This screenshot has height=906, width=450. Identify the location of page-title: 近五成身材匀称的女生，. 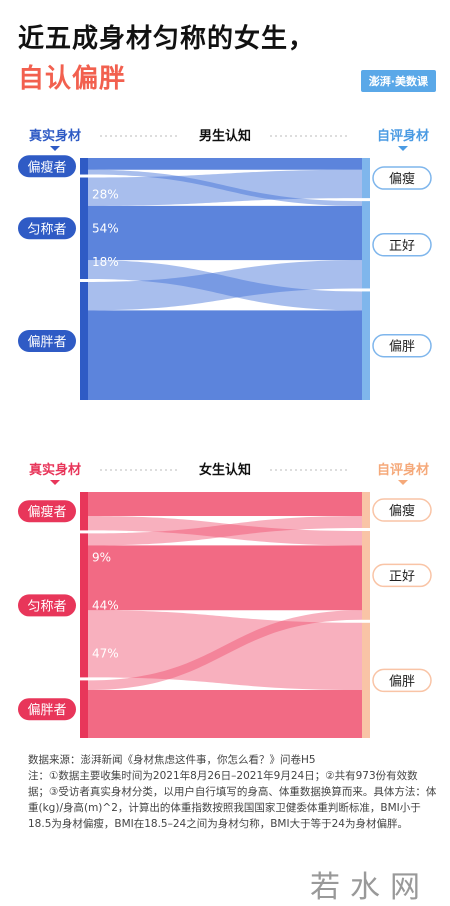
(167, 39).